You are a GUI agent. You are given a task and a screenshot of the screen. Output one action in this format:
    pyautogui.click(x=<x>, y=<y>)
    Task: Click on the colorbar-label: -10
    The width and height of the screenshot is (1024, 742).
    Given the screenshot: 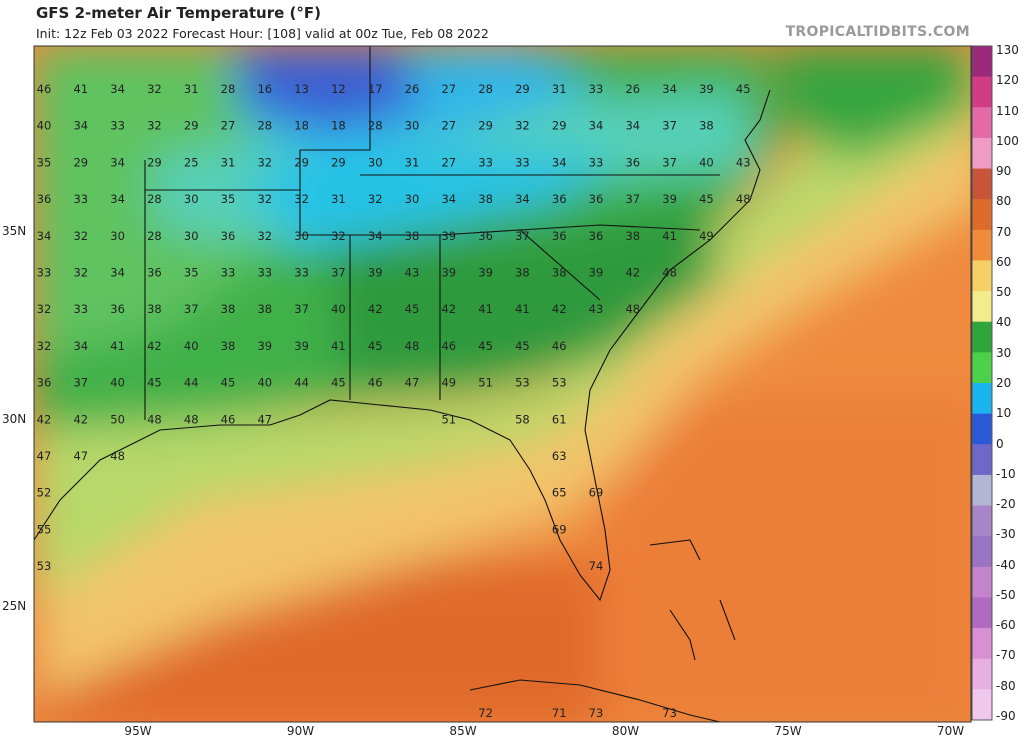 What is the action you would take?
    pyautogui.click(x=1006, y=473)
    